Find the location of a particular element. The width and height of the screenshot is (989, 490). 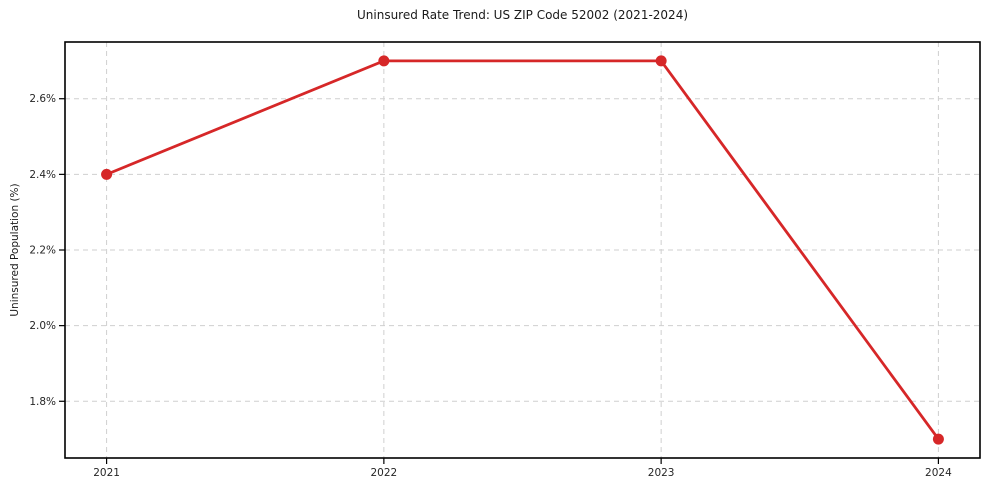

x-tick-label: 2024 is located at coordinates (938, 473).